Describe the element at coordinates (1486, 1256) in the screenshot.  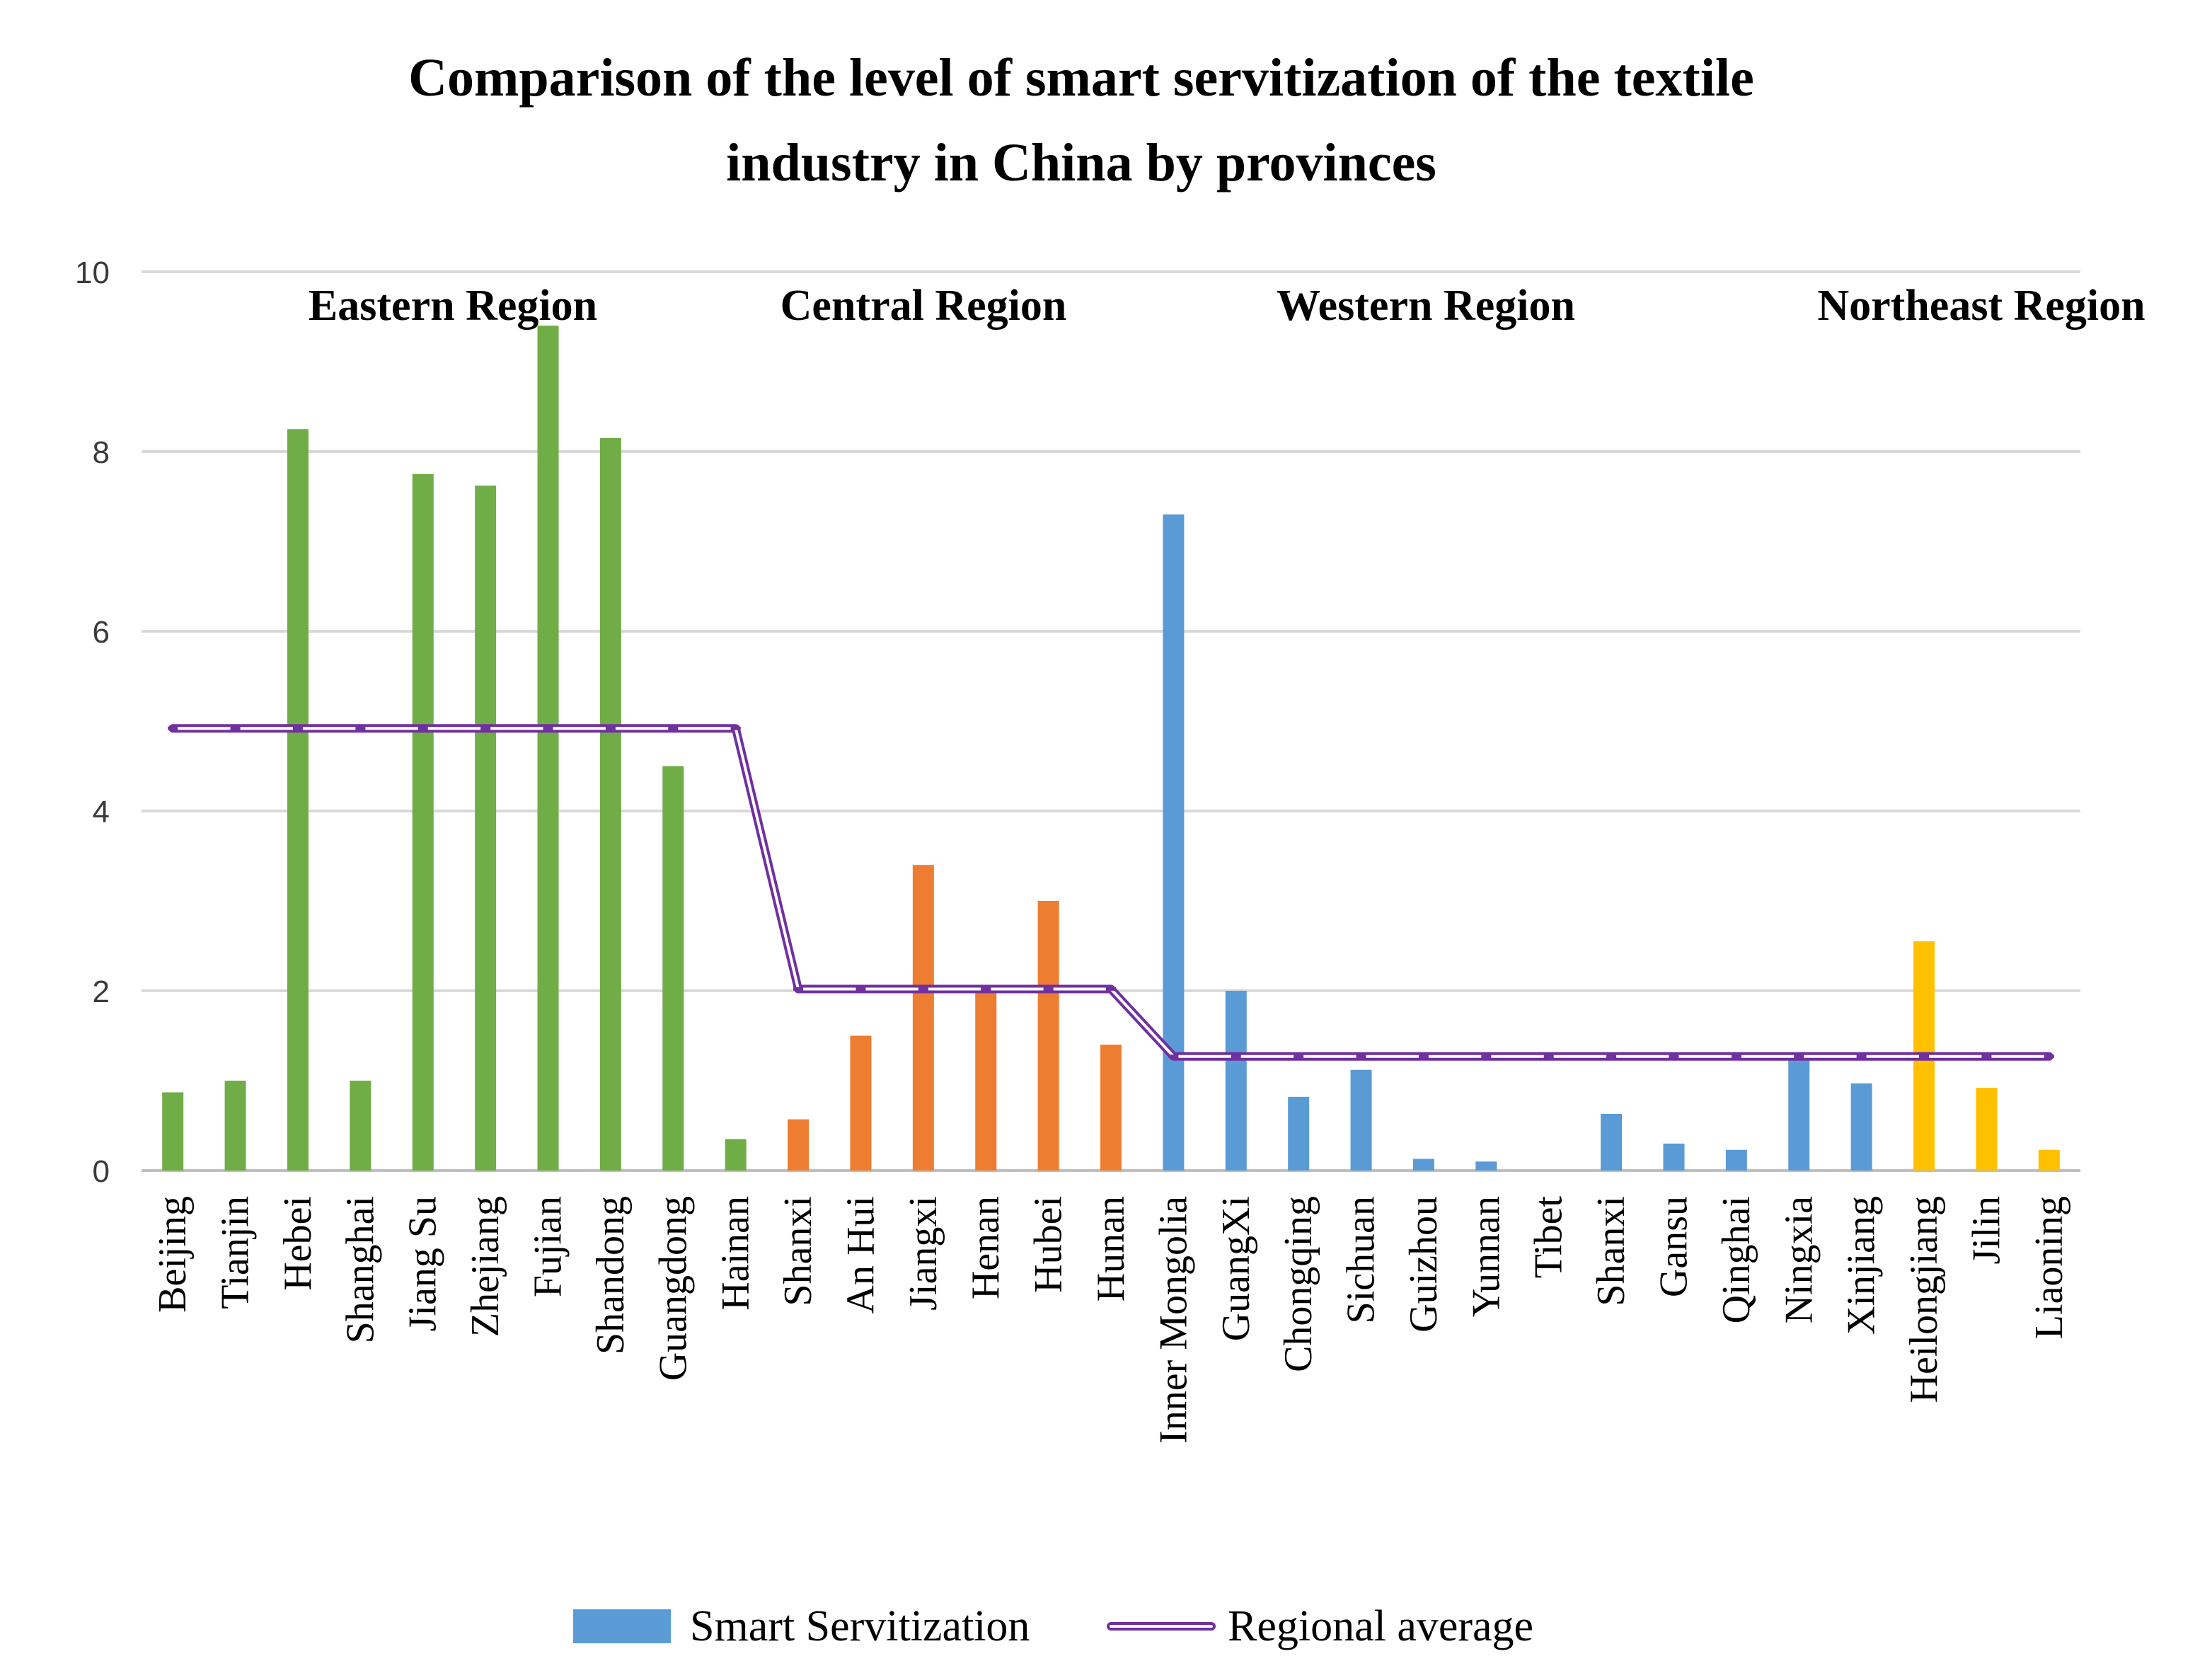
I see `x-tick-label-21: Yunnan` at that location.